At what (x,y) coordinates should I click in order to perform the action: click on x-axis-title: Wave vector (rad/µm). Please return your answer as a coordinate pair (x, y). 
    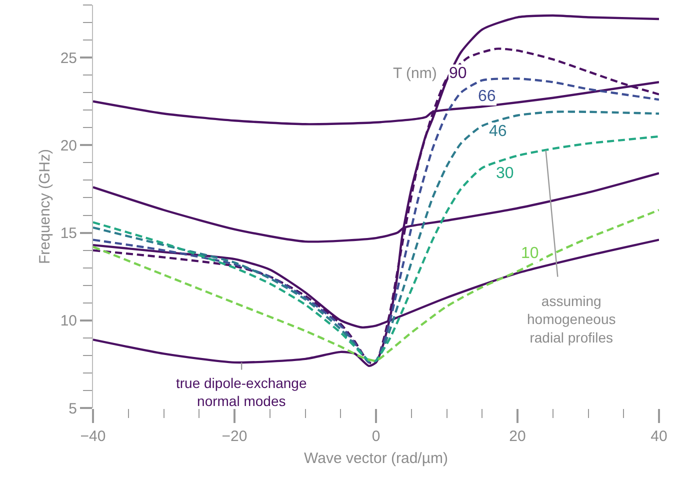
    Looking at the image, I should click on (376, 458).